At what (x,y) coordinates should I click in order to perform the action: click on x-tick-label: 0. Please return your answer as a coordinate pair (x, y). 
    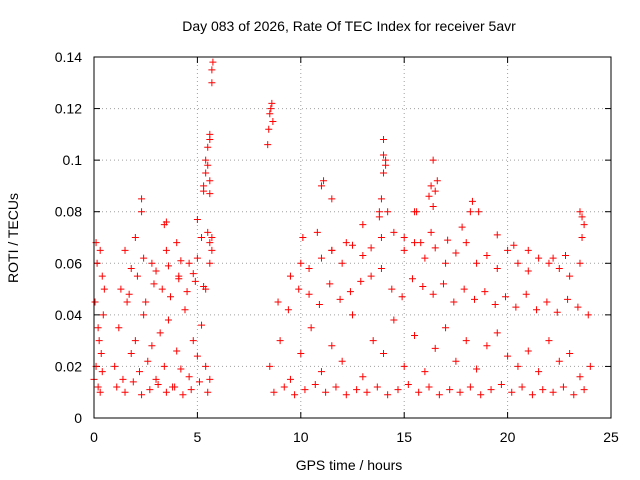
    Looking at the image, I should click on (94, 437).